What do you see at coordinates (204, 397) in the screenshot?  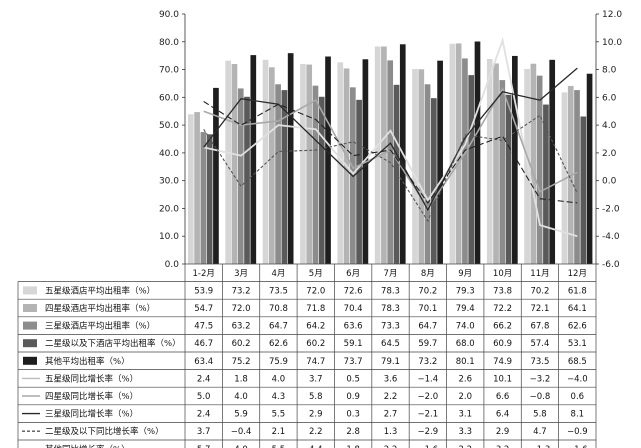 I see `data-label: 5.0` at bounding box center [204, 397].